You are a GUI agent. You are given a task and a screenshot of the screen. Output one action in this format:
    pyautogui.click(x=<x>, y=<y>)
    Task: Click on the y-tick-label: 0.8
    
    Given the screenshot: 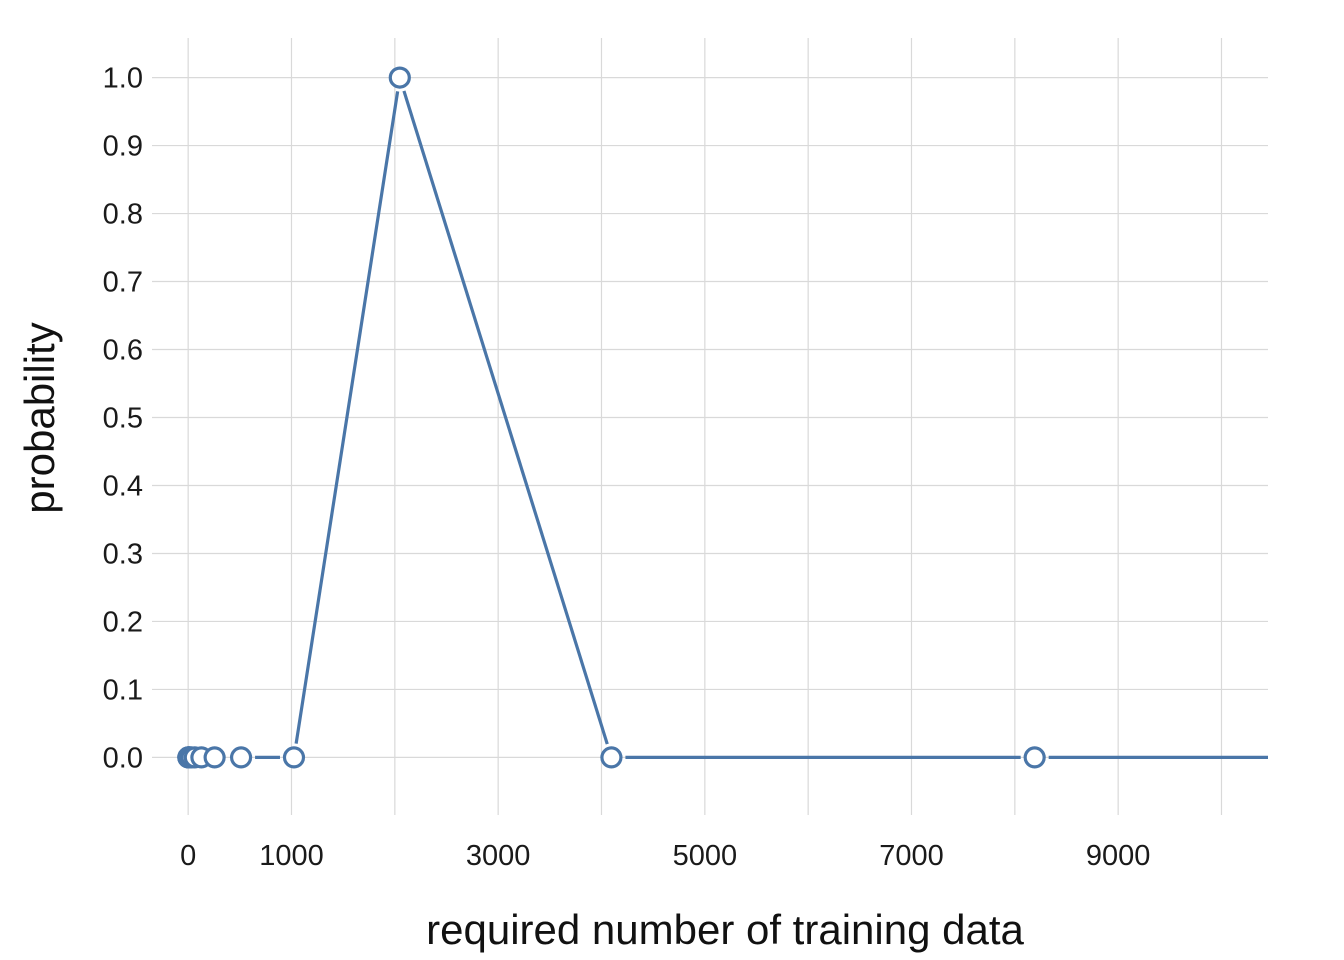 What is the action you would take?
    pyautogui.click(x=123, y=215)
    